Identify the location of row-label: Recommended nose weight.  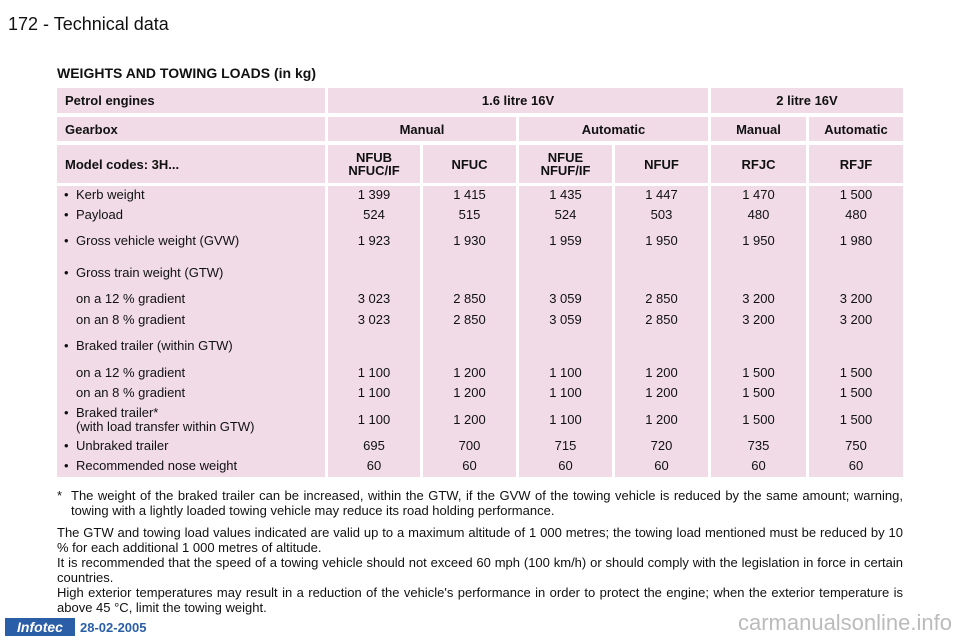
(157, 465).